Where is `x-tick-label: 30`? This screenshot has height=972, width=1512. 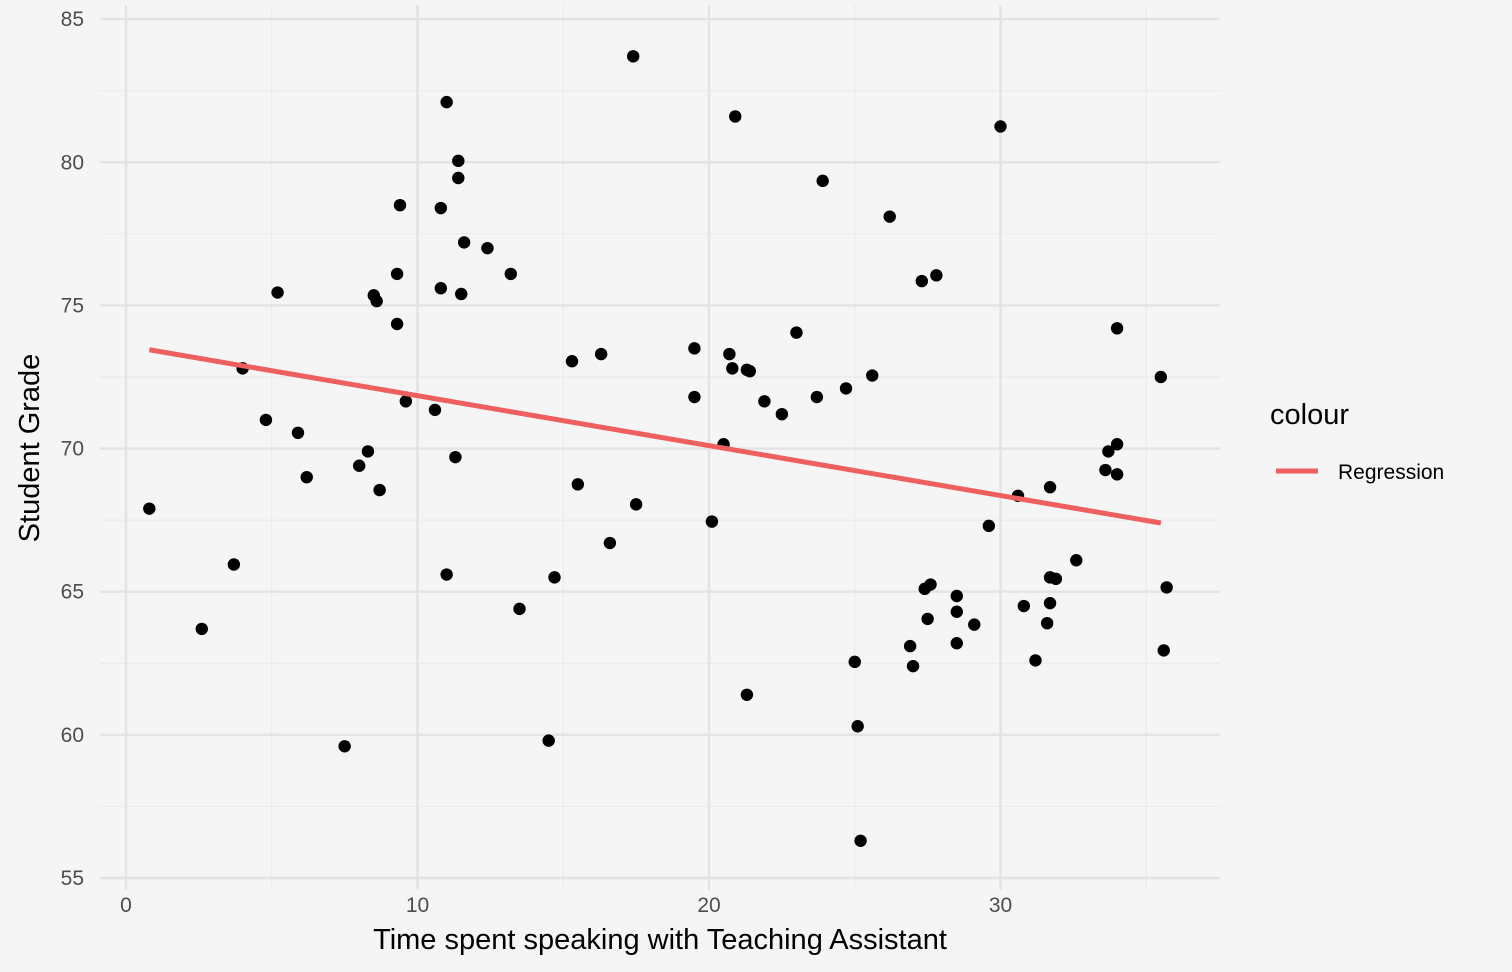
x-tick-label: 30 is located at coordinates (1000, 905).